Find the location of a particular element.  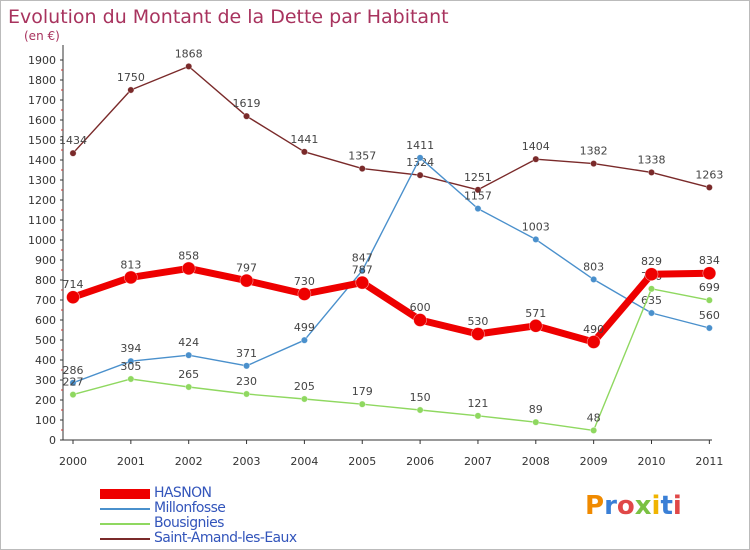

data-label-millonfosse: 424 is located at coordinates (188, 342).